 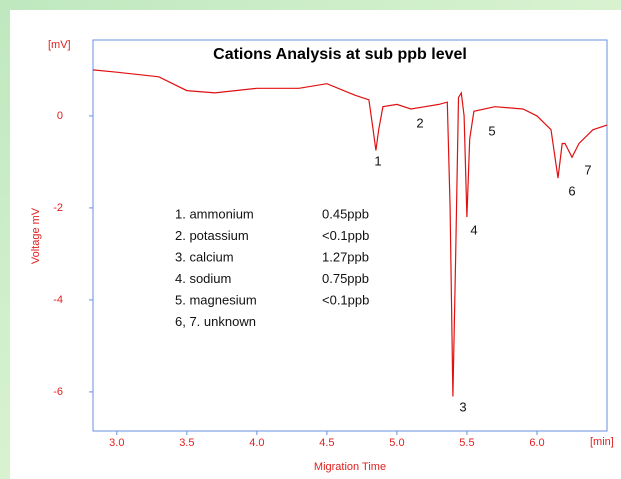 I want to click on chart-title: Cations Analysis at sub ppb level, so click(x=340, y=54).